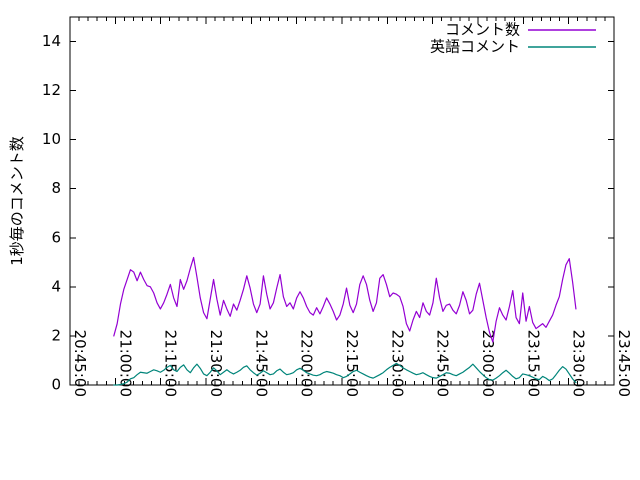 The image size is (640, 480). Describe the element at coordinates (51, 212) in the screenshot. I see `y-axis-tick-labels: 0 2 4 6 8 10 12 14` at that location.